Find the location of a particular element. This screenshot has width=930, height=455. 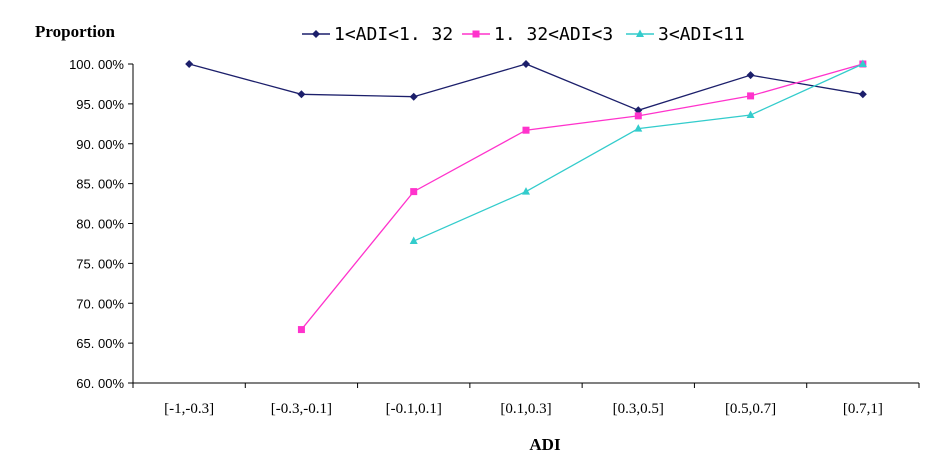

x-tick-label: [-0.3,-0.1] is located at coordinates (301, 409).